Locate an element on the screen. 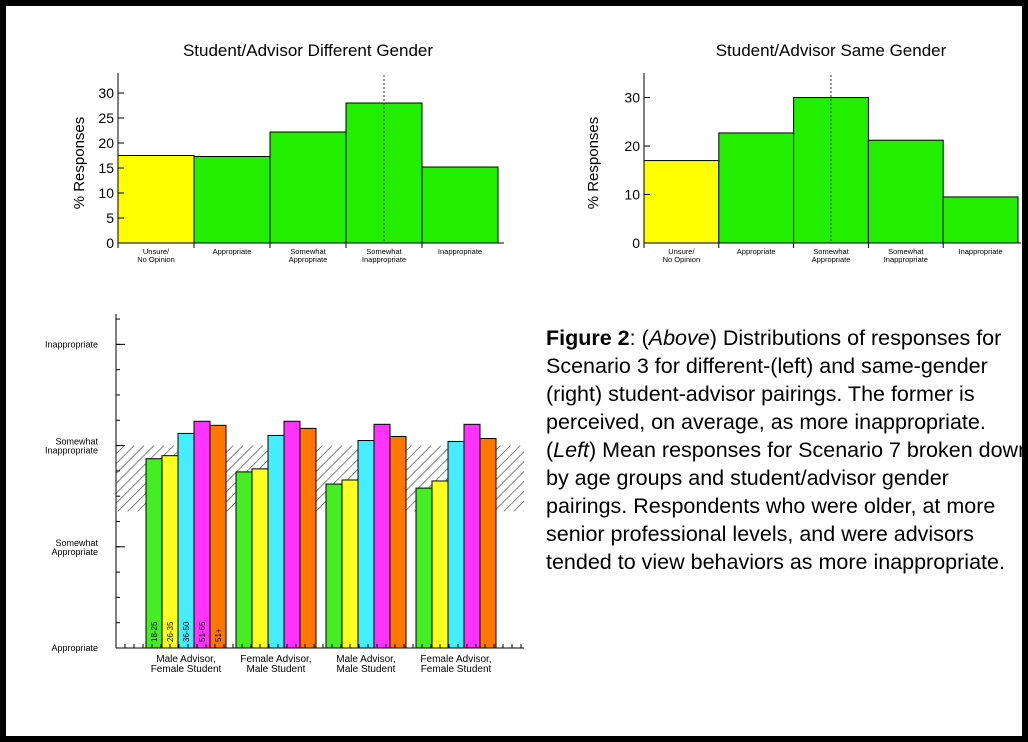 The width and height of the screenshot is (1028, 742). y-level-label: Inappropriate is located at coordinates (71, 344).